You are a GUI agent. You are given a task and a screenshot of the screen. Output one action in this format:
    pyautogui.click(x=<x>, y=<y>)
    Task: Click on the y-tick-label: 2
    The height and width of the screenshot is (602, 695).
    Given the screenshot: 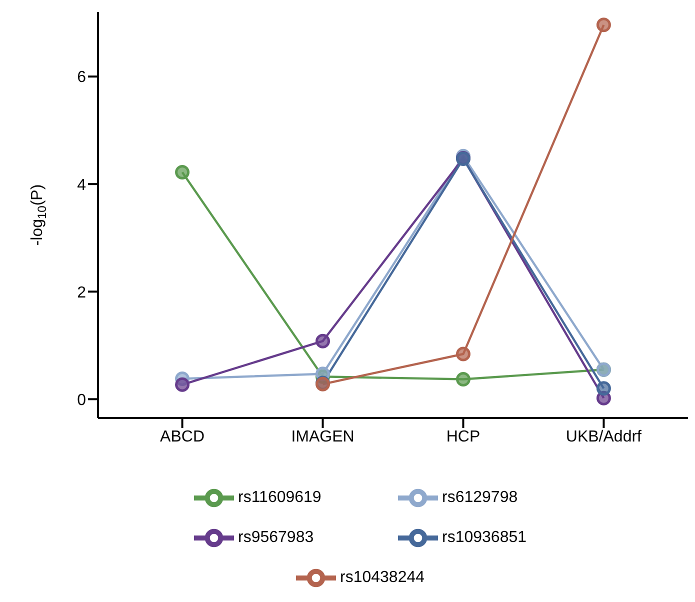 What is the action you would take?
    pyautogui.click(x=81, y=293)
    